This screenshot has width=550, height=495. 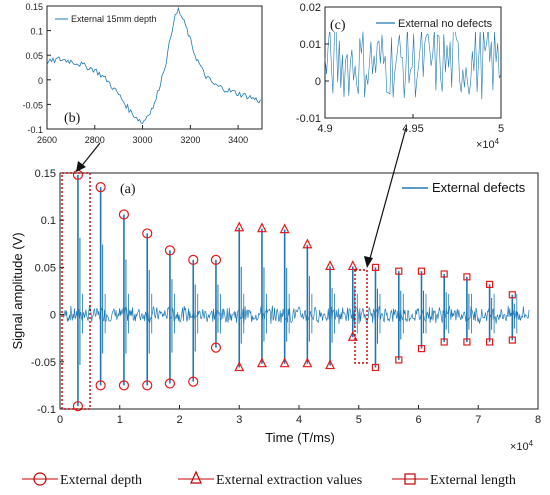 What do you see at coordinates (72, 118) in the screenshot?
I see `panel-b-label: (b)` at bounding box center [72, 118].